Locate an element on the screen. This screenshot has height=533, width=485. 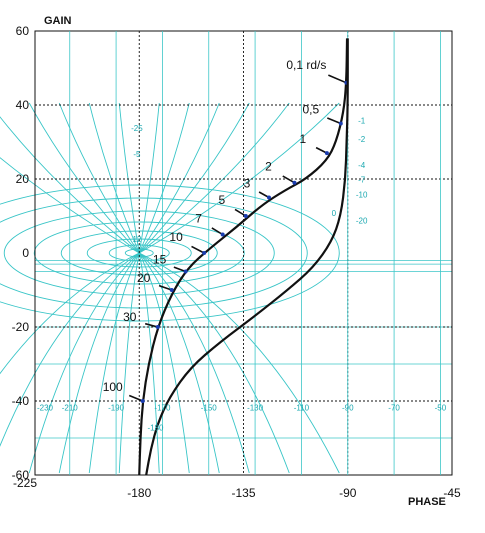
closed-loop-gain-label: -20 is located at coordinates (362, 220).